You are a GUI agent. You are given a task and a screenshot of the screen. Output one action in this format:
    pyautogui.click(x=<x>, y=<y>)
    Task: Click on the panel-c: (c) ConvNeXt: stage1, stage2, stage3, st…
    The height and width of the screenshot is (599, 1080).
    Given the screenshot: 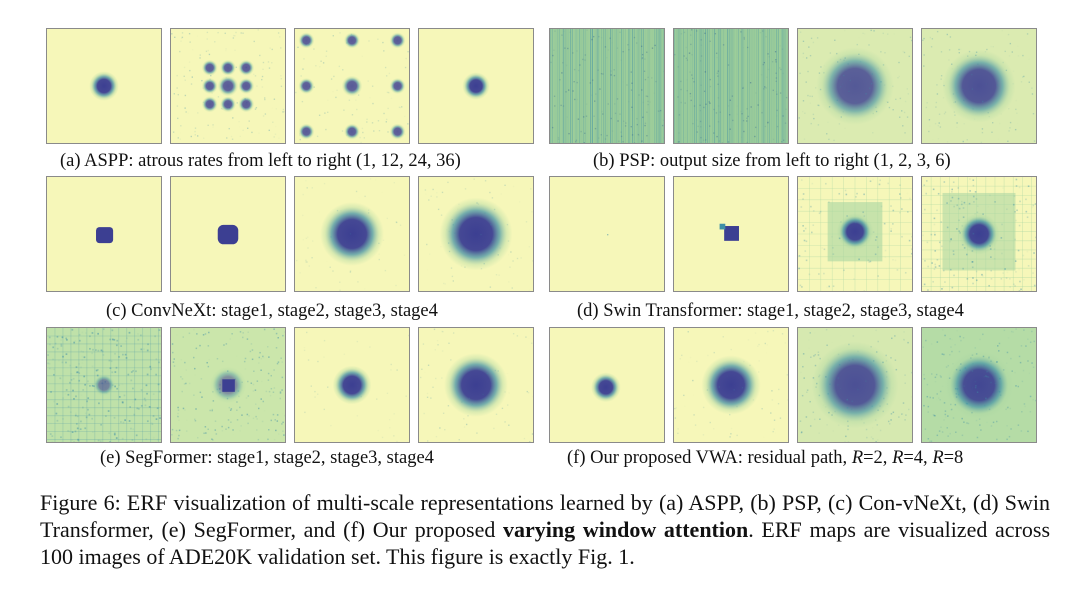 What is the action you would take?
    pyautogui.click(x=290, y=248)
    